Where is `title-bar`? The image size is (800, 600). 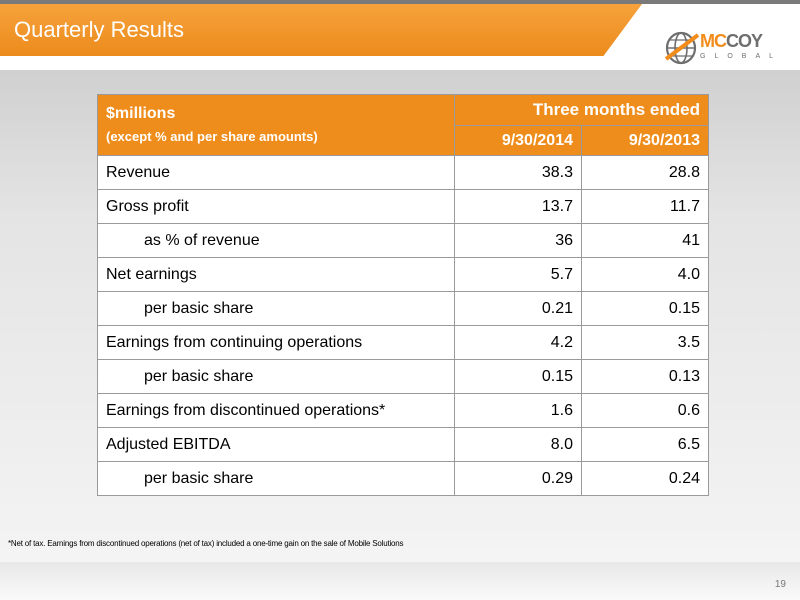
title-bar is located at coordinates (321, 30).